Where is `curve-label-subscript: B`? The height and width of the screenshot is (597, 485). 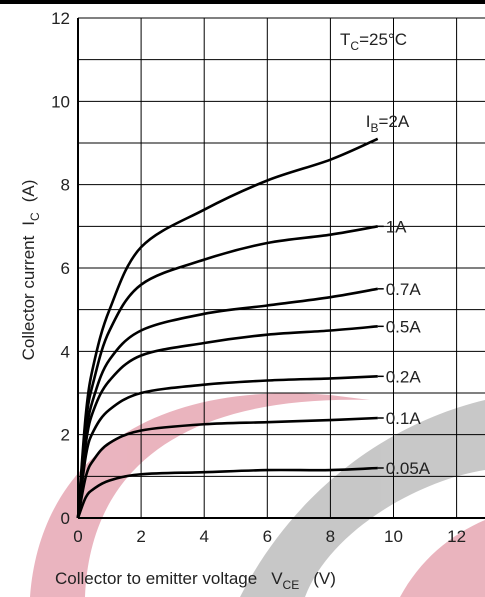 curve-label-subscript: B is located at coordinates (374, 128).